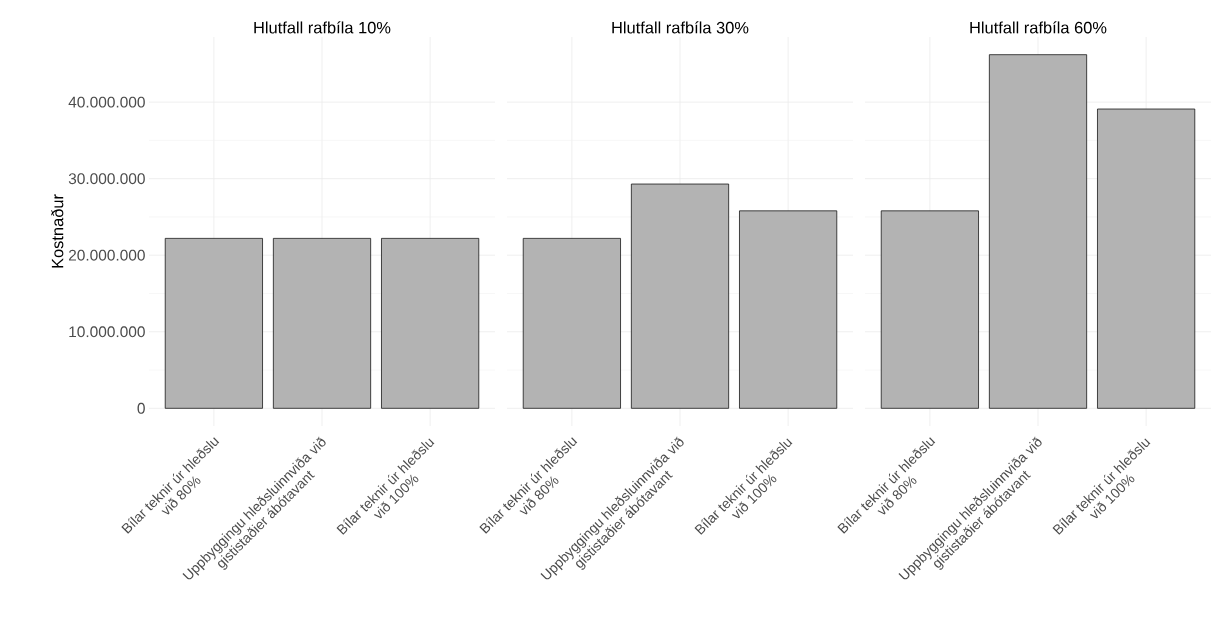 This screenshot has height=642, width=1216. Describe the element at coordinates (106, 102) in the screenshot. I see `y-tick-label: 40.000.000` at that location.